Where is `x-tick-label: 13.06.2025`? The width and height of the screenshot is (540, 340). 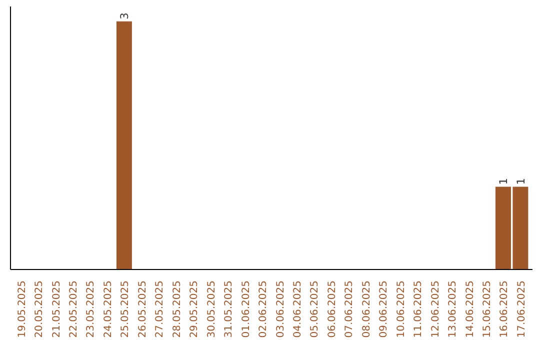
x-tick-label: 13.06.2025 is located at coordinates (453, 309).